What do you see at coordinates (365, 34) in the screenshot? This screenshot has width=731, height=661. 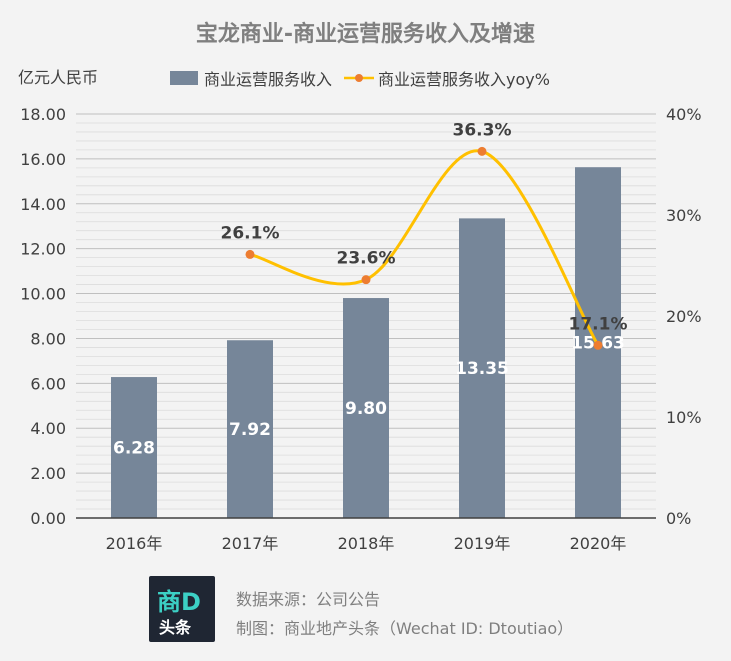 I see `chart-title: 宝龙商业-商业运营服务收入及增速` at bounding box center [365, 34].